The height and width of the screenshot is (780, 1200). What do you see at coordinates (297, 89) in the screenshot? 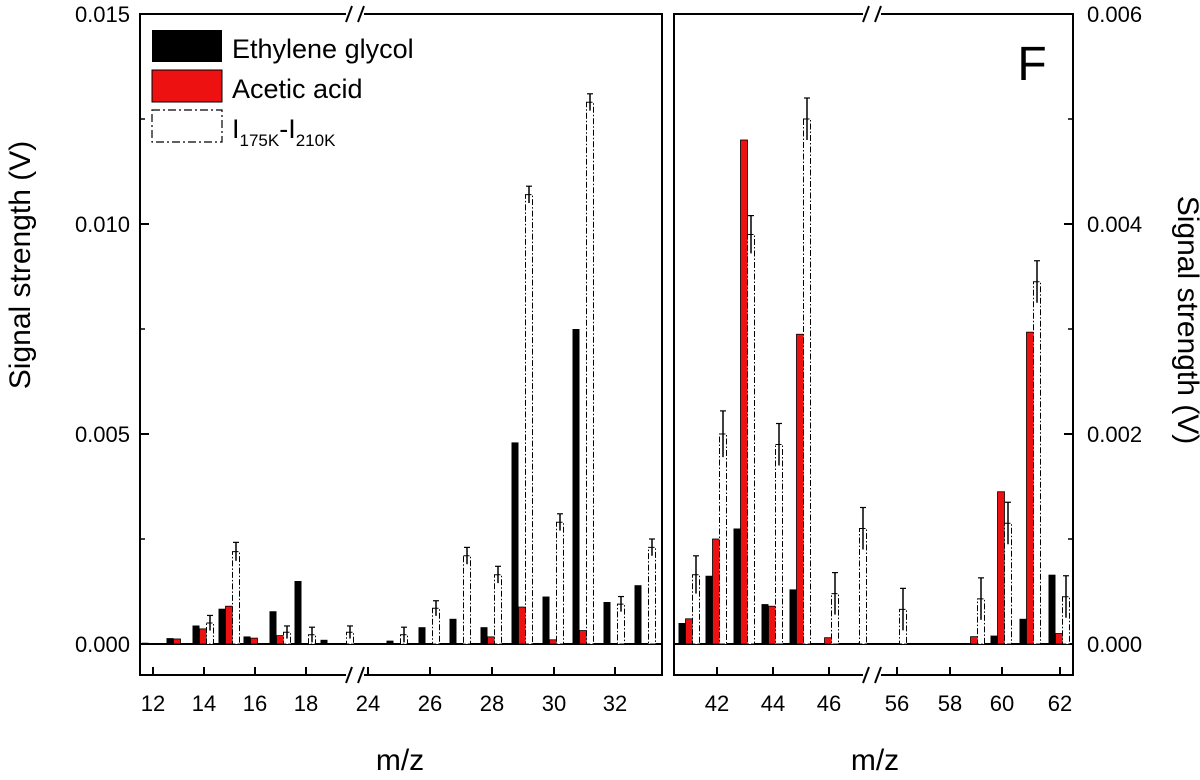
I see `legend-label-acetic-acid: Acetic acid` at bounding box center [297, 89].